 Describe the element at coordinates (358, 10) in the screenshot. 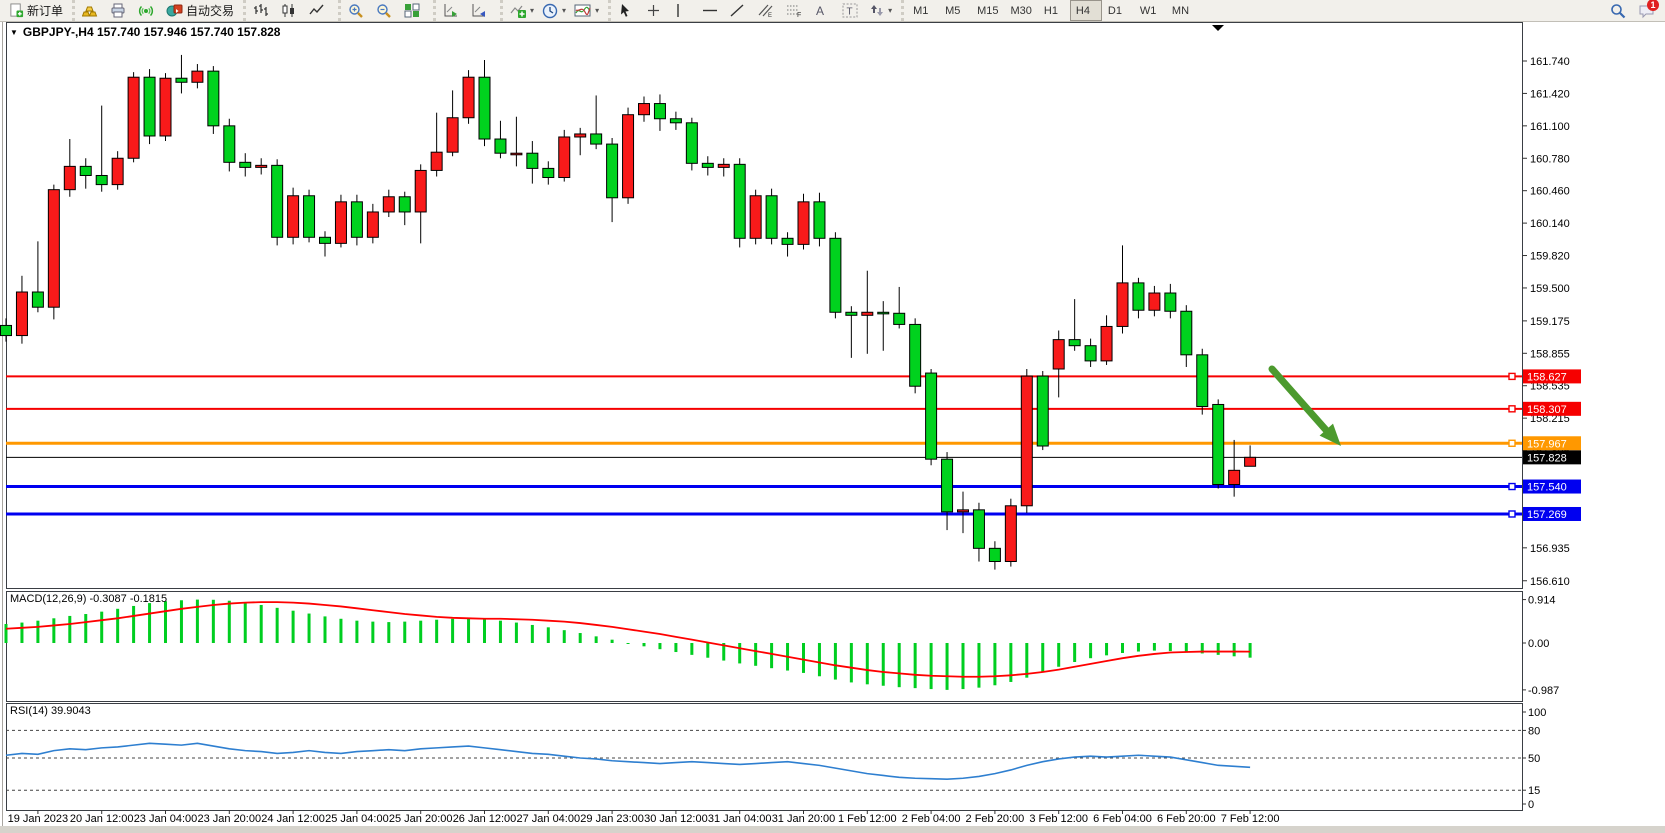

I see `zoom-in-button` at that location.